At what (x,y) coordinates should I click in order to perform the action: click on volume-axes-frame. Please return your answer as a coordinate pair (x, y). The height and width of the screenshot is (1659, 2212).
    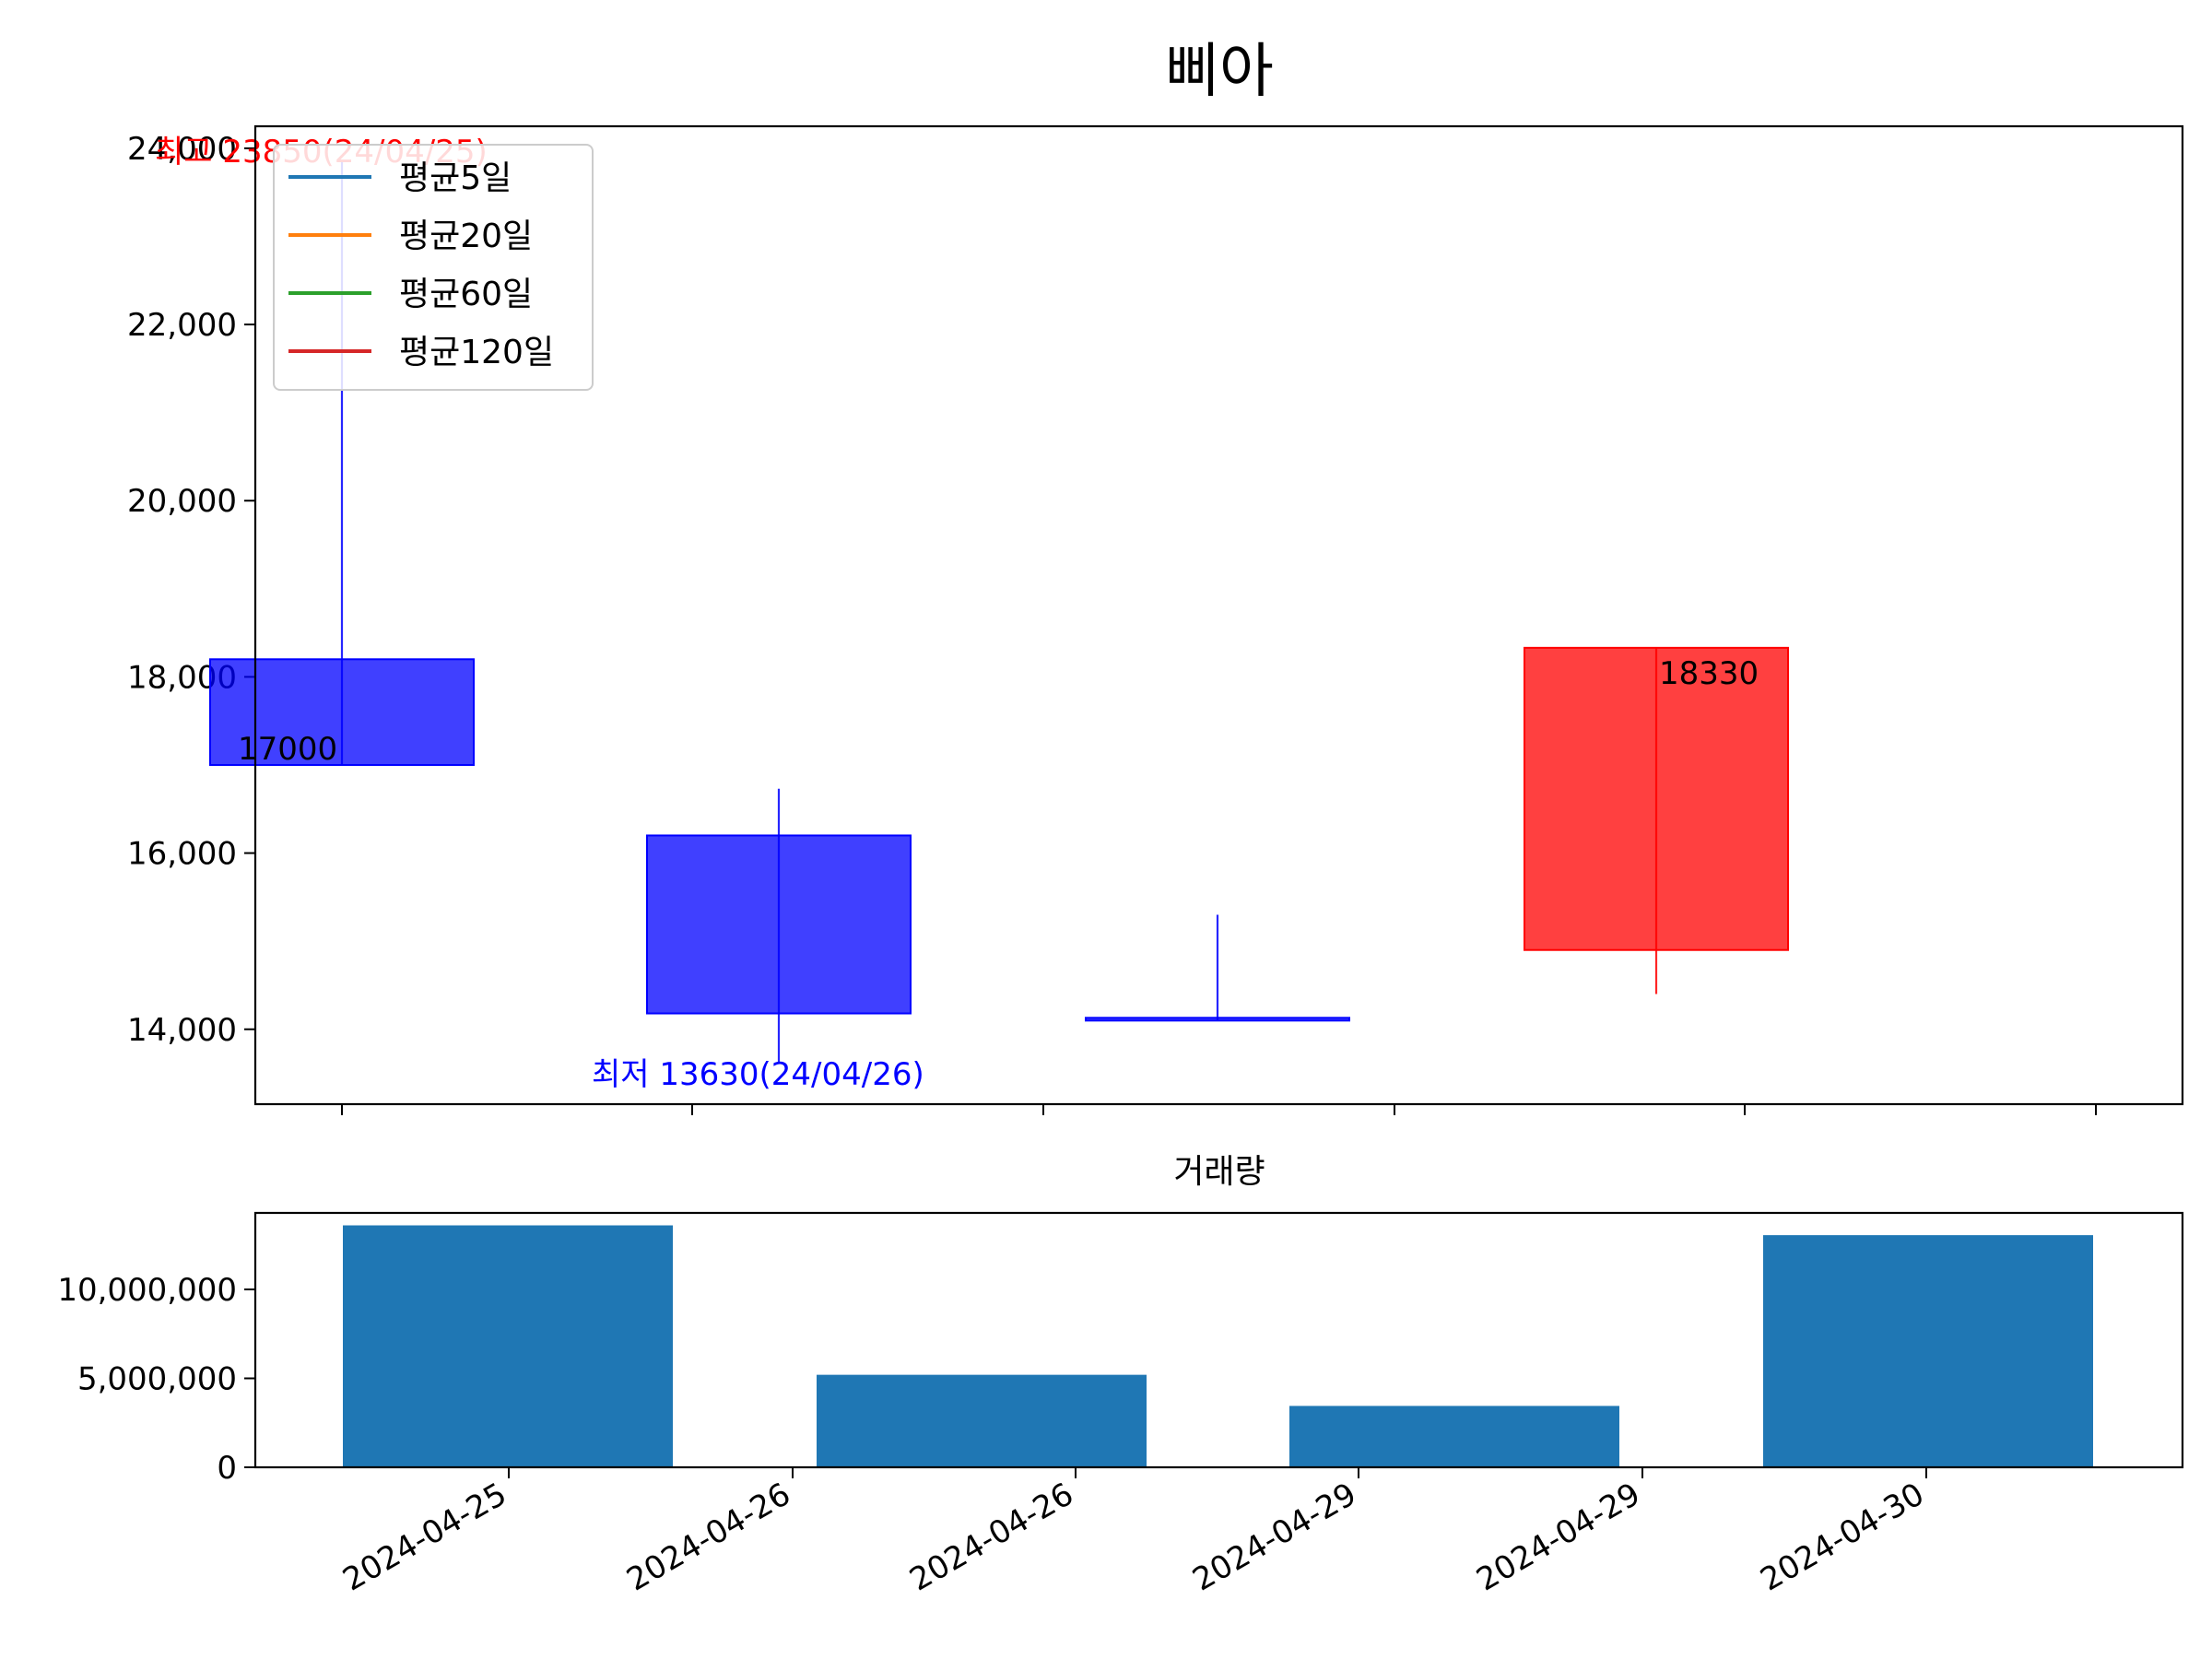
    Looking at the image, I should click on (1218, 1340).